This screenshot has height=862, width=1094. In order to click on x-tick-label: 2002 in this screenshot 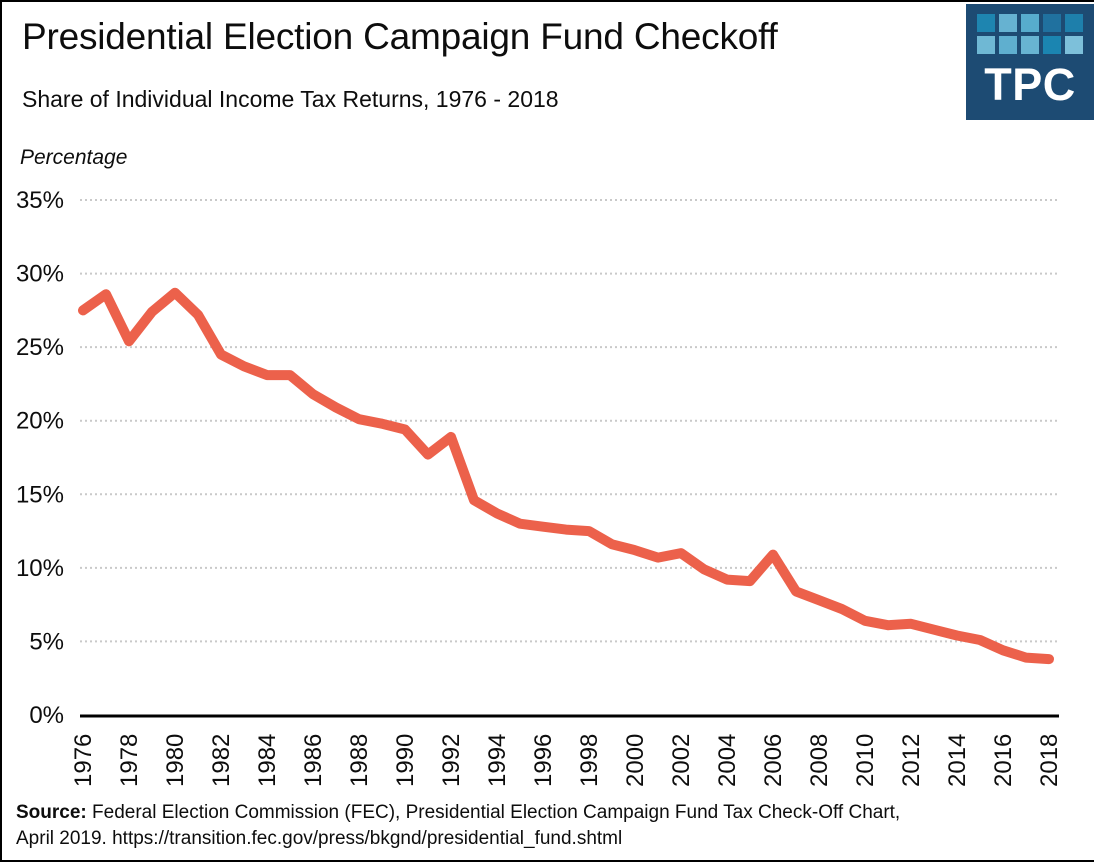, I will do `click(681, 760)`.